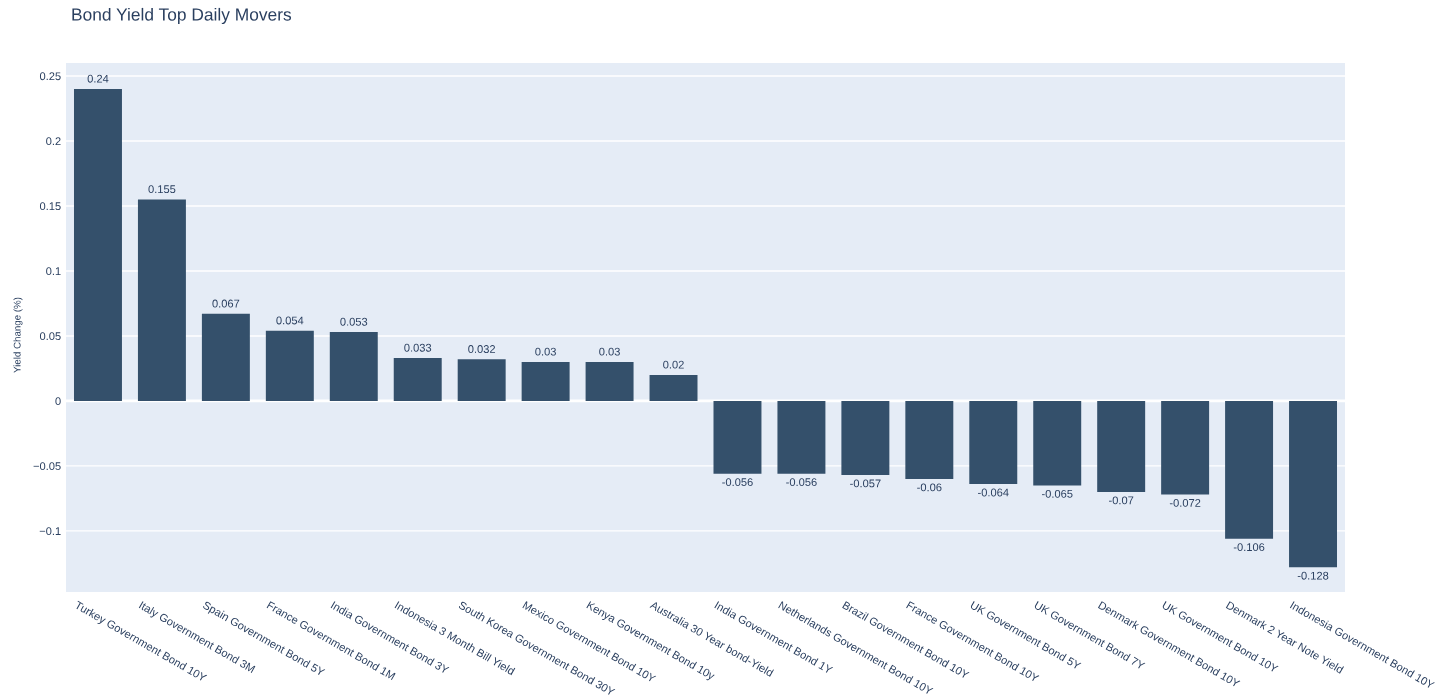  I want to click on data-label: -0.064, so click(993, 492).